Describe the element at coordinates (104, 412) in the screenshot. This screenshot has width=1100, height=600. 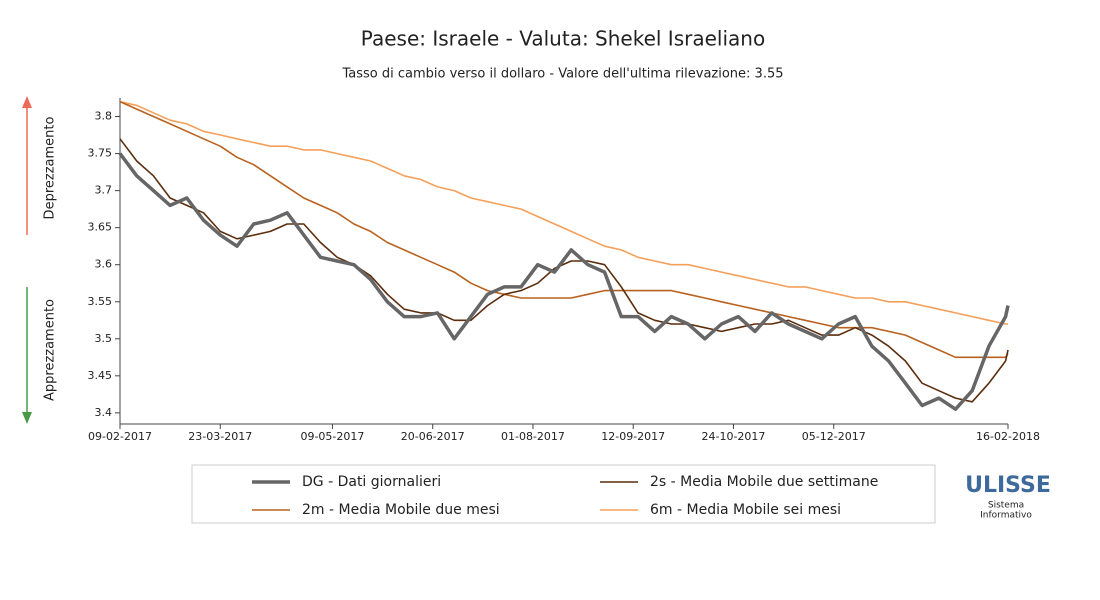
I see `y-tick-label: 3.4` at that location.